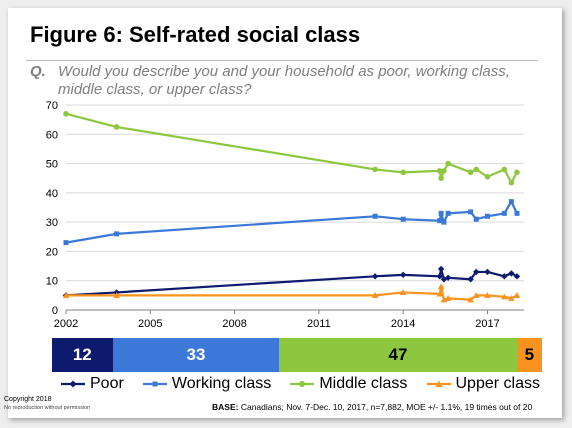 The width and height of the screenshot is (572, 428). Describe the element at coordinates (73, 384) in the screenshot. I see `legend-swatch-poor` at that location.